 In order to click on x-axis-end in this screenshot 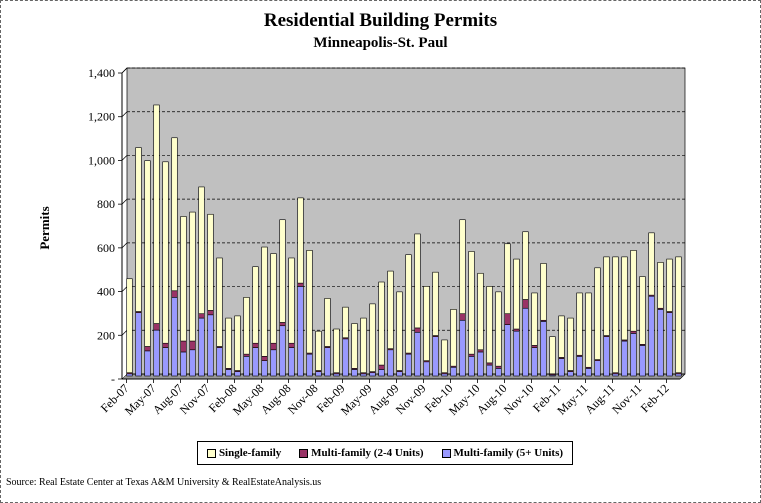, I will do `click(682, 376)`.